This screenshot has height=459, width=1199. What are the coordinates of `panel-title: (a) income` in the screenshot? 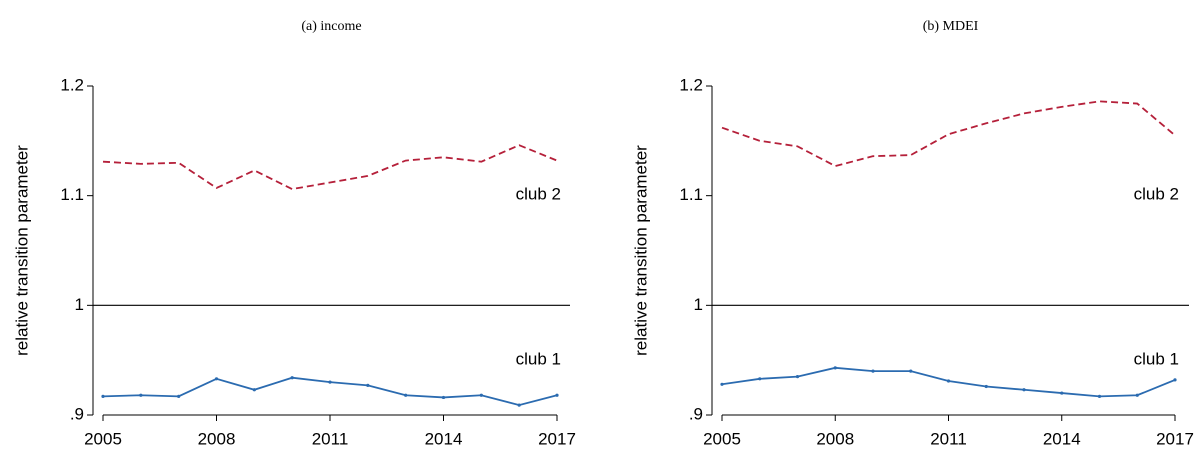 It's located at (331, 26).